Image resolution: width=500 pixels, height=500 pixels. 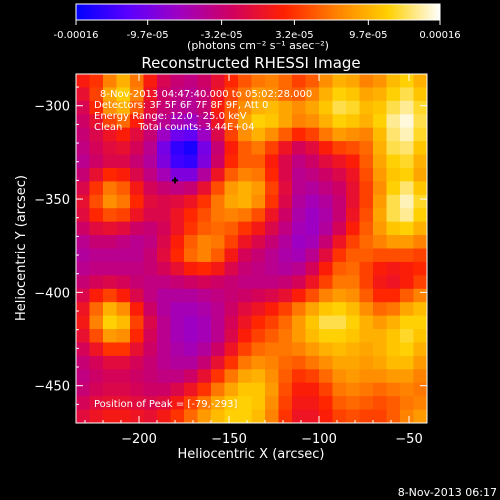 What do you see at coordinates (439, 35) in the screenshot?
I see `colorbar-tick-label: 0.00016` at bounding box center [439, 35].